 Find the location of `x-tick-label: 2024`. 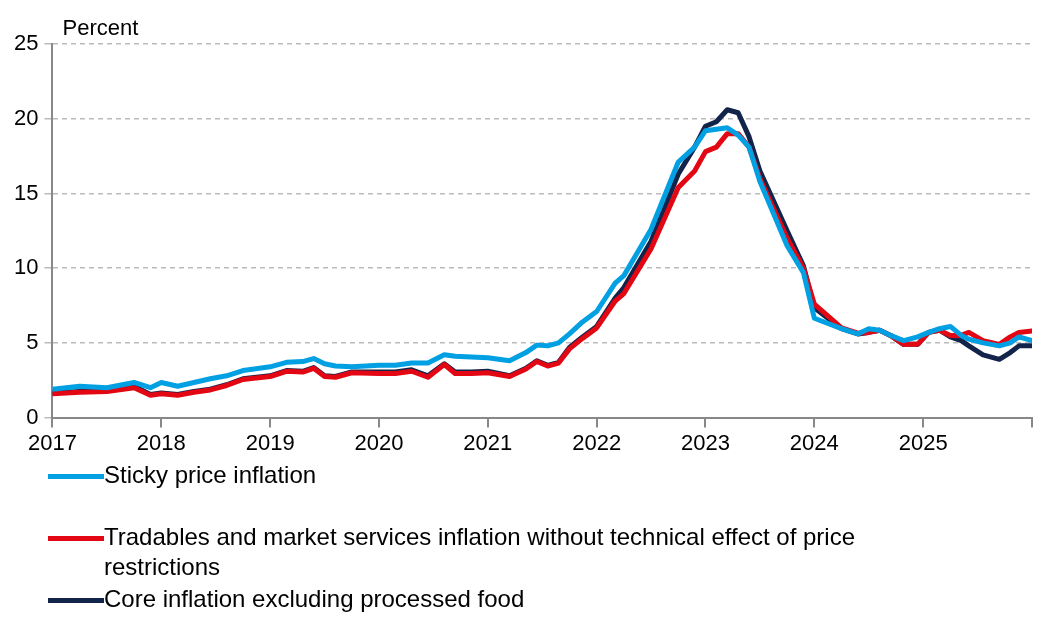

x-tick-label: 2024 is located at coordinates (814, 442).